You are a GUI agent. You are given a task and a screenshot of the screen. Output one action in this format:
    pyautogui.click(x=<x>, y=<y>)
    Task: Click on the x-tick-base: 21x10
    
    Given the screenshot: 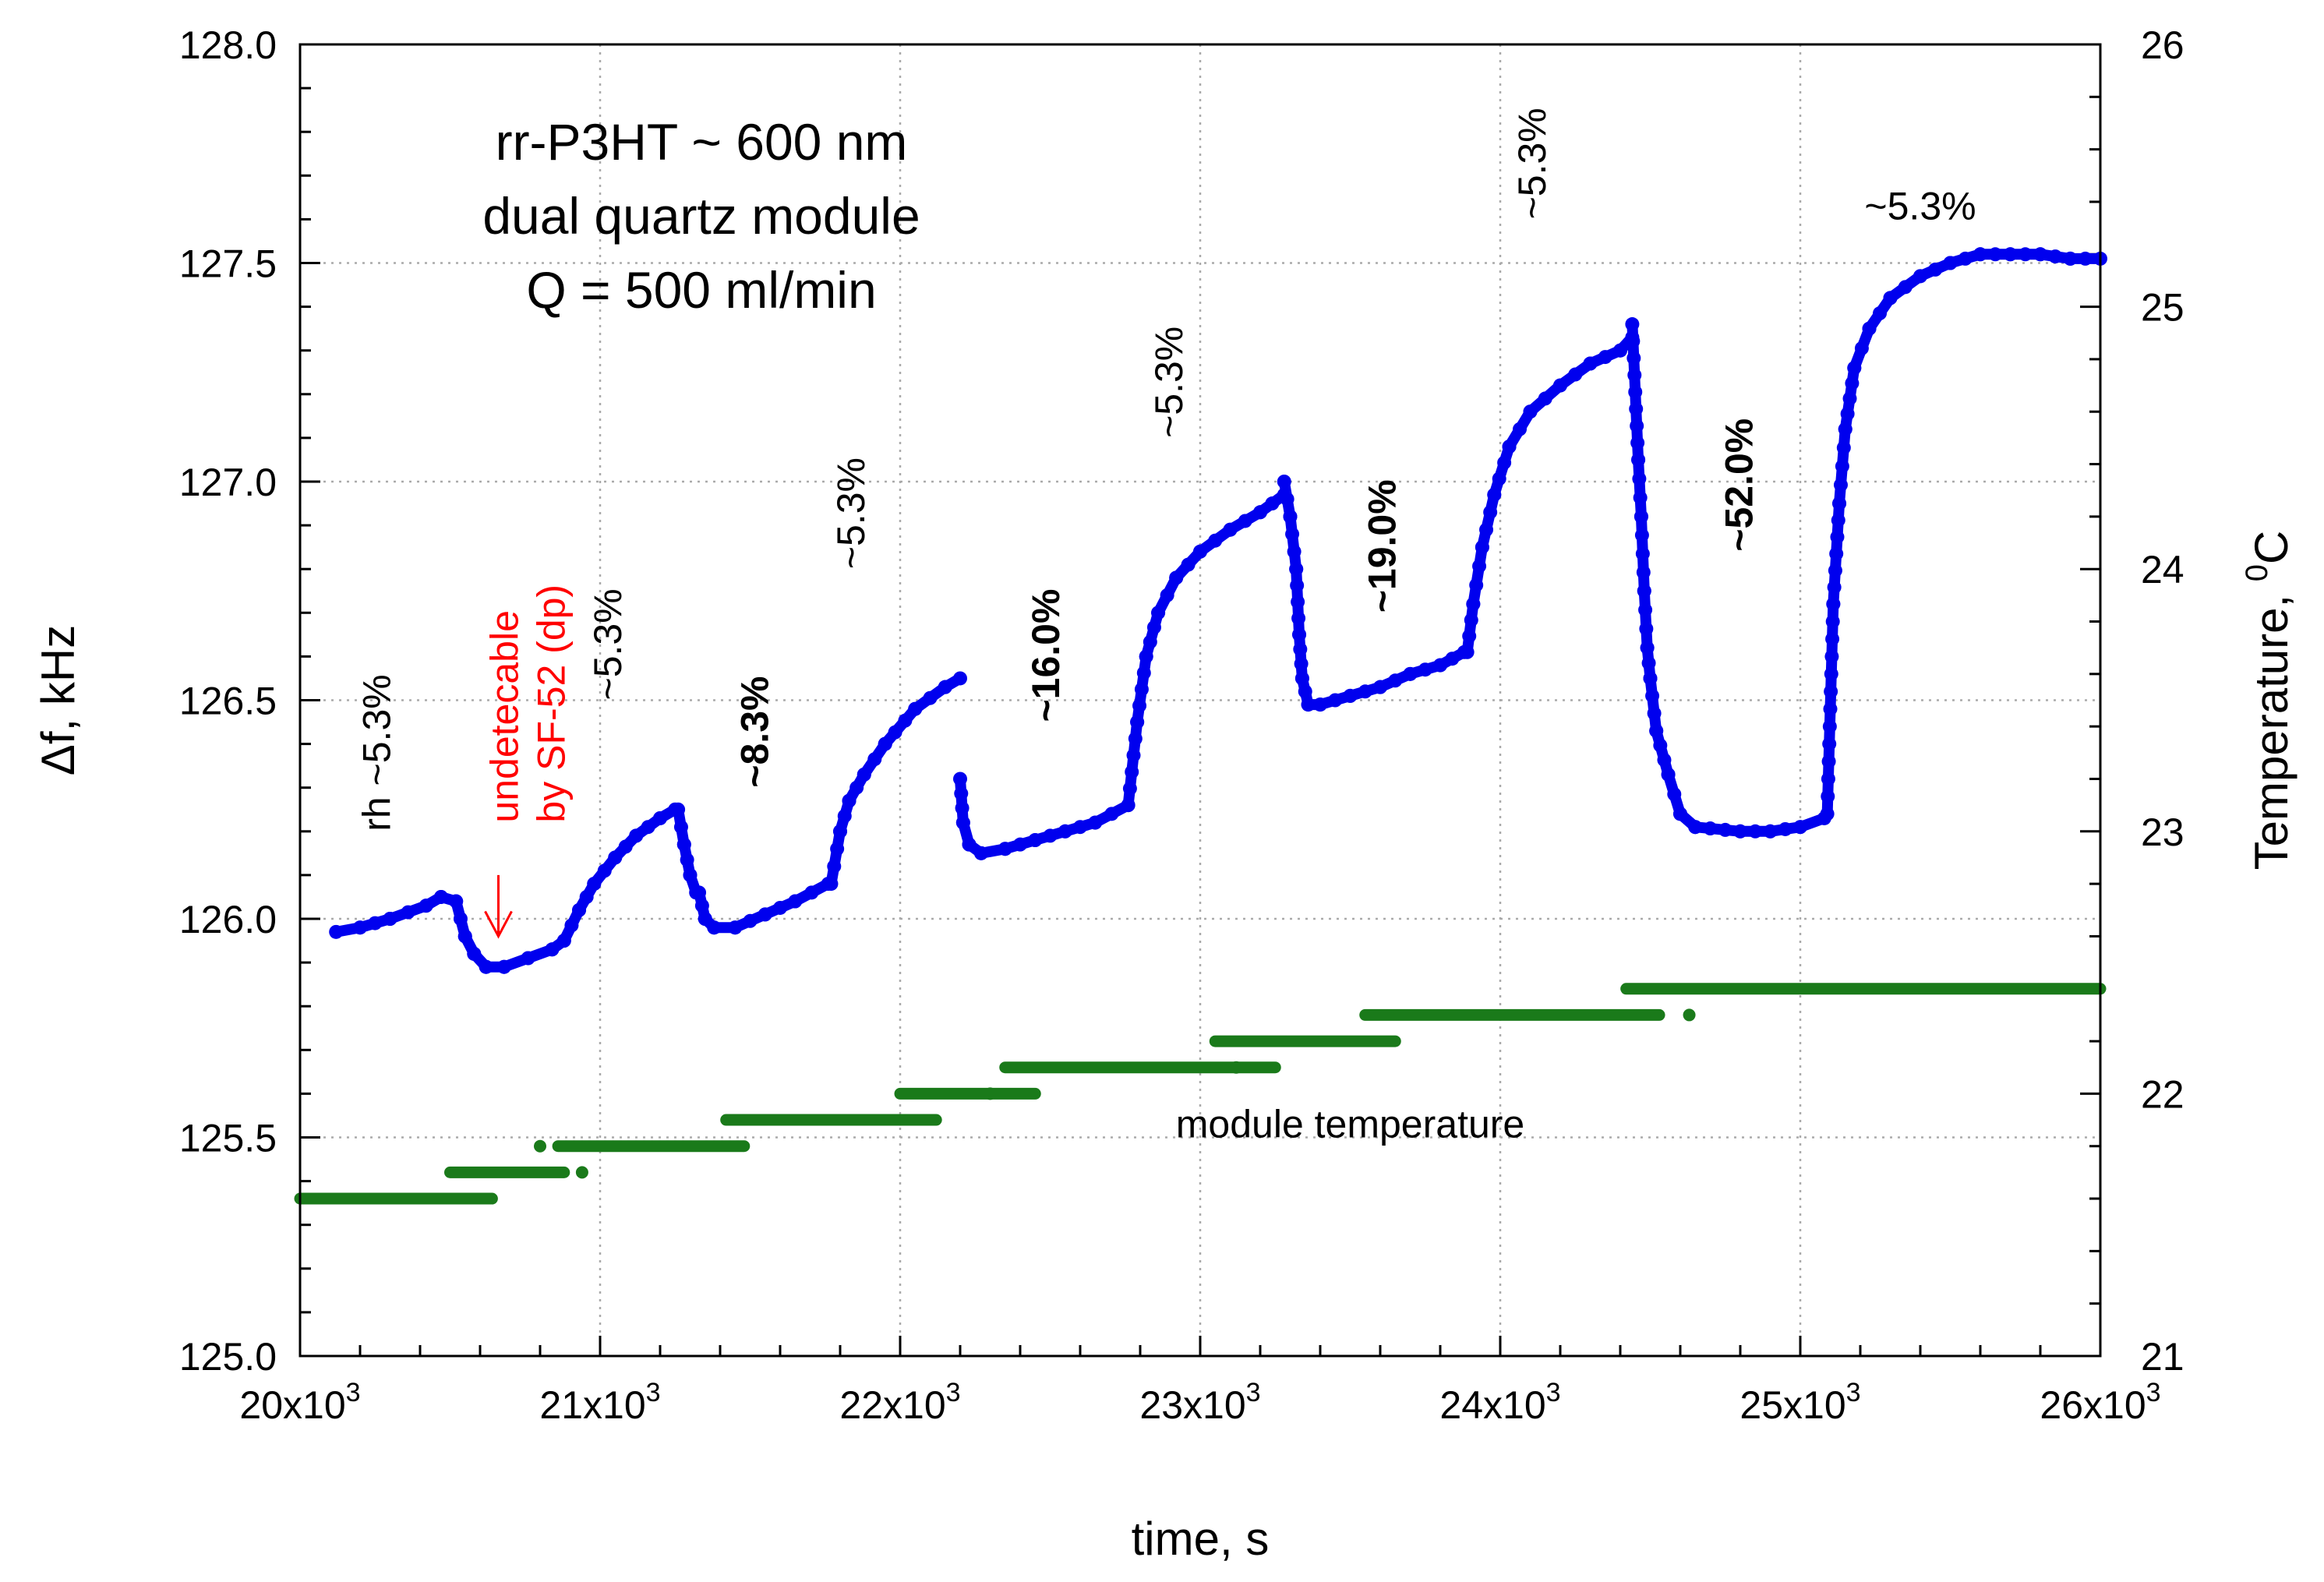 What is the action you would take?
    pyautogui.click(x=592, y=1405)
    